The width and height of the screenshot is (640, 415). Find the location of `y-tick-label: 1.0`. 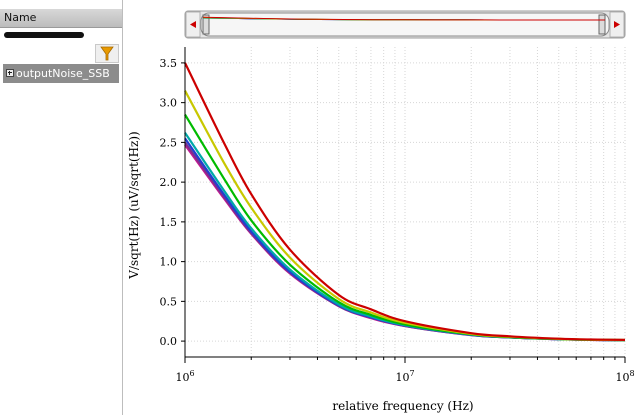

y-tick-label: 1.0 is located at coordinates (169, 262).